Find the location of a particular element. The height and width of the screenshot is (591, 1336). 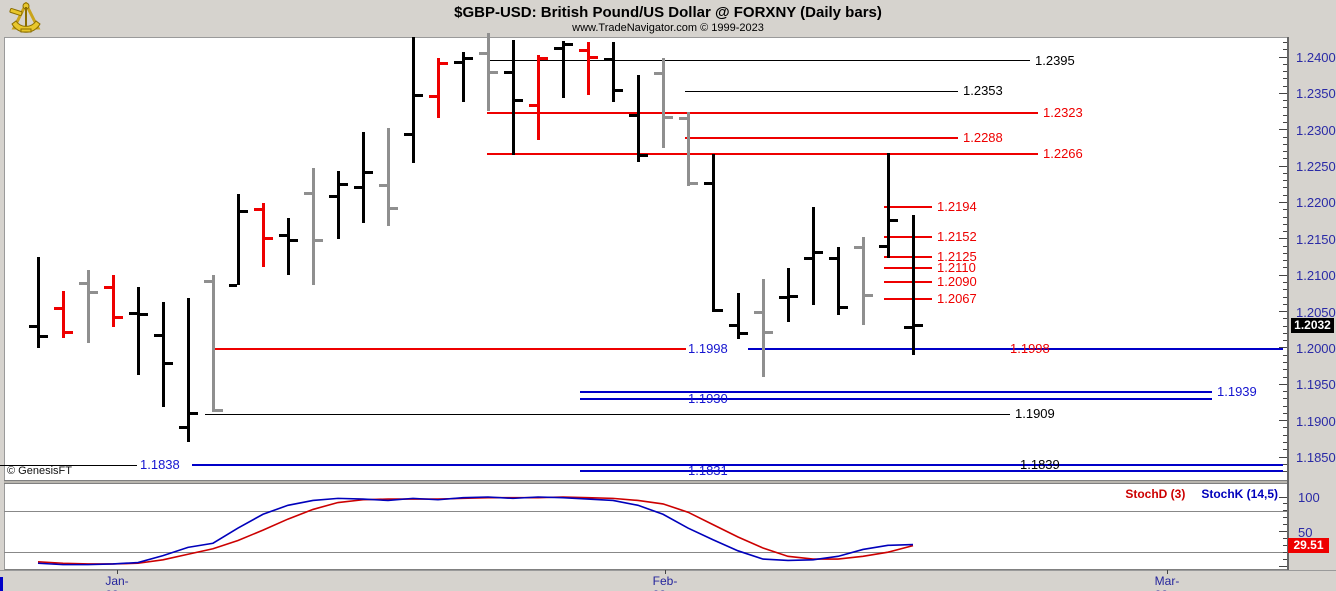

price-axis-tick-label: 1.2300 is located at coordinates (1316, 130).